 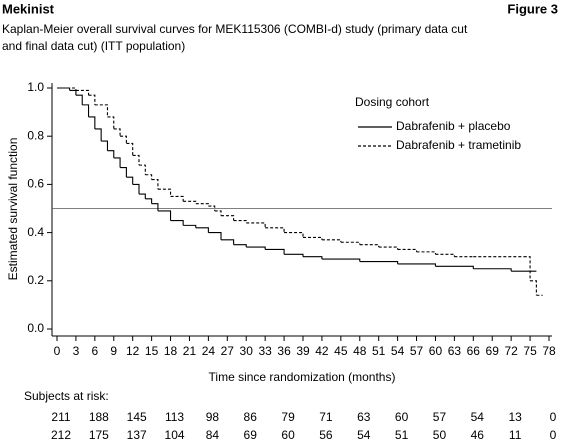 I want to click on y-tick-label: 0.2, so click(x=35, y=280).